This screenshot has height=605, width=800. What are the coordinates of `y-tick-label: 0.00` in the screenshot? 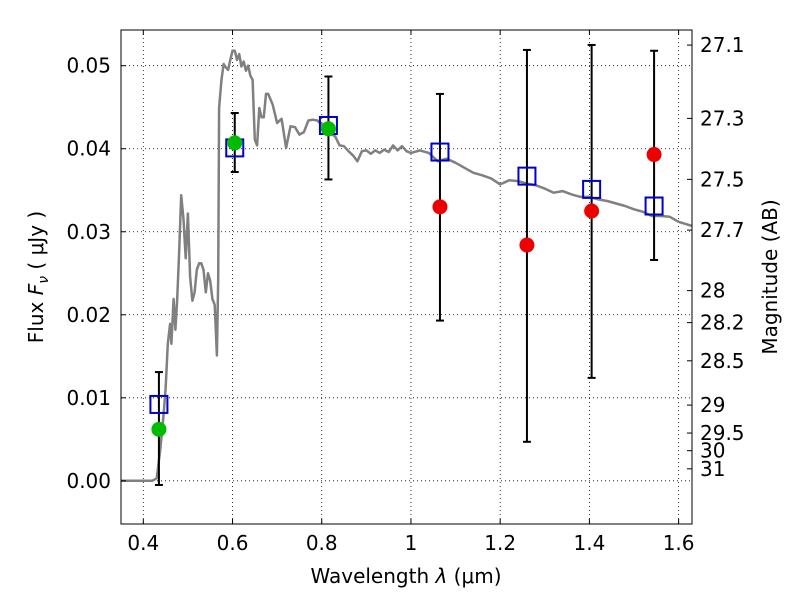 It's located at (88, 481).